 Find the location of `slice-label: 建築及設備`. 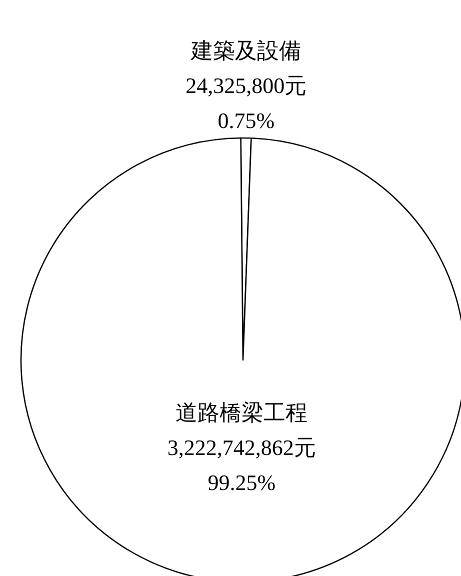

slice-label: 建築及設備 is located at coordinates (246, 50).